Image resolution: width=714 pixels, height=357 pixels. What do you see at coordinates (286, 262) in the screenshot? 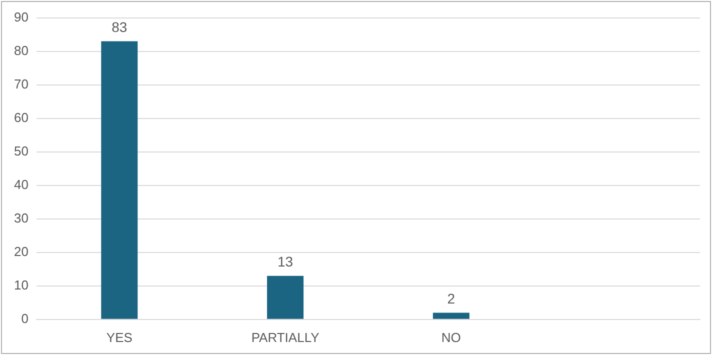
I see `data-label: 13` at bounding box center [286, 262].